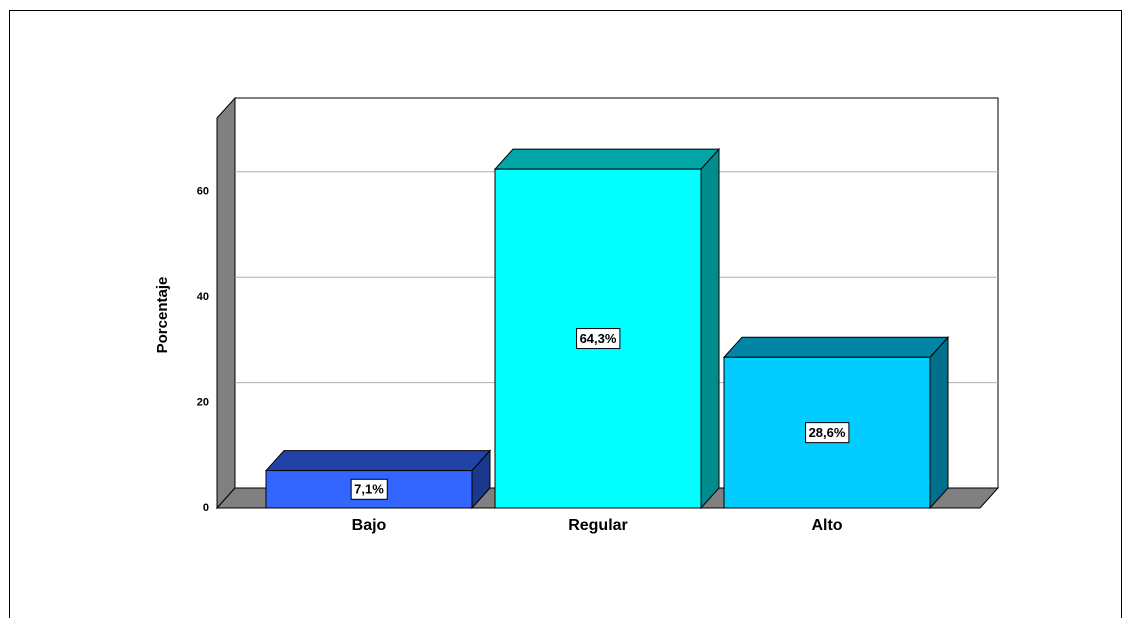 The height and width of the screenshot is (618, 1132). I want to click on x-tick-label: Alto, so click(826, 525).